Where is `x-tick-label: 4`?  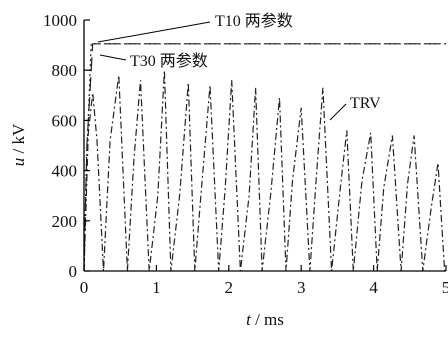
x-tick-label: 4 is located at coordinates (373, 287).